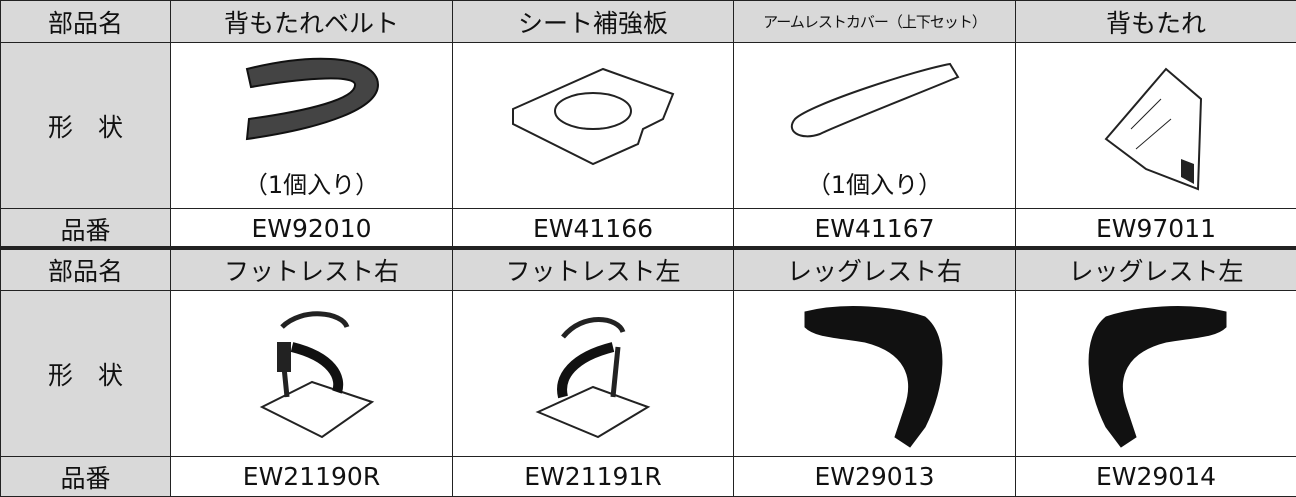 The height and width of the screenshot is (497, 1296). I want to click on part-number: EW92010, so click(311, 228).